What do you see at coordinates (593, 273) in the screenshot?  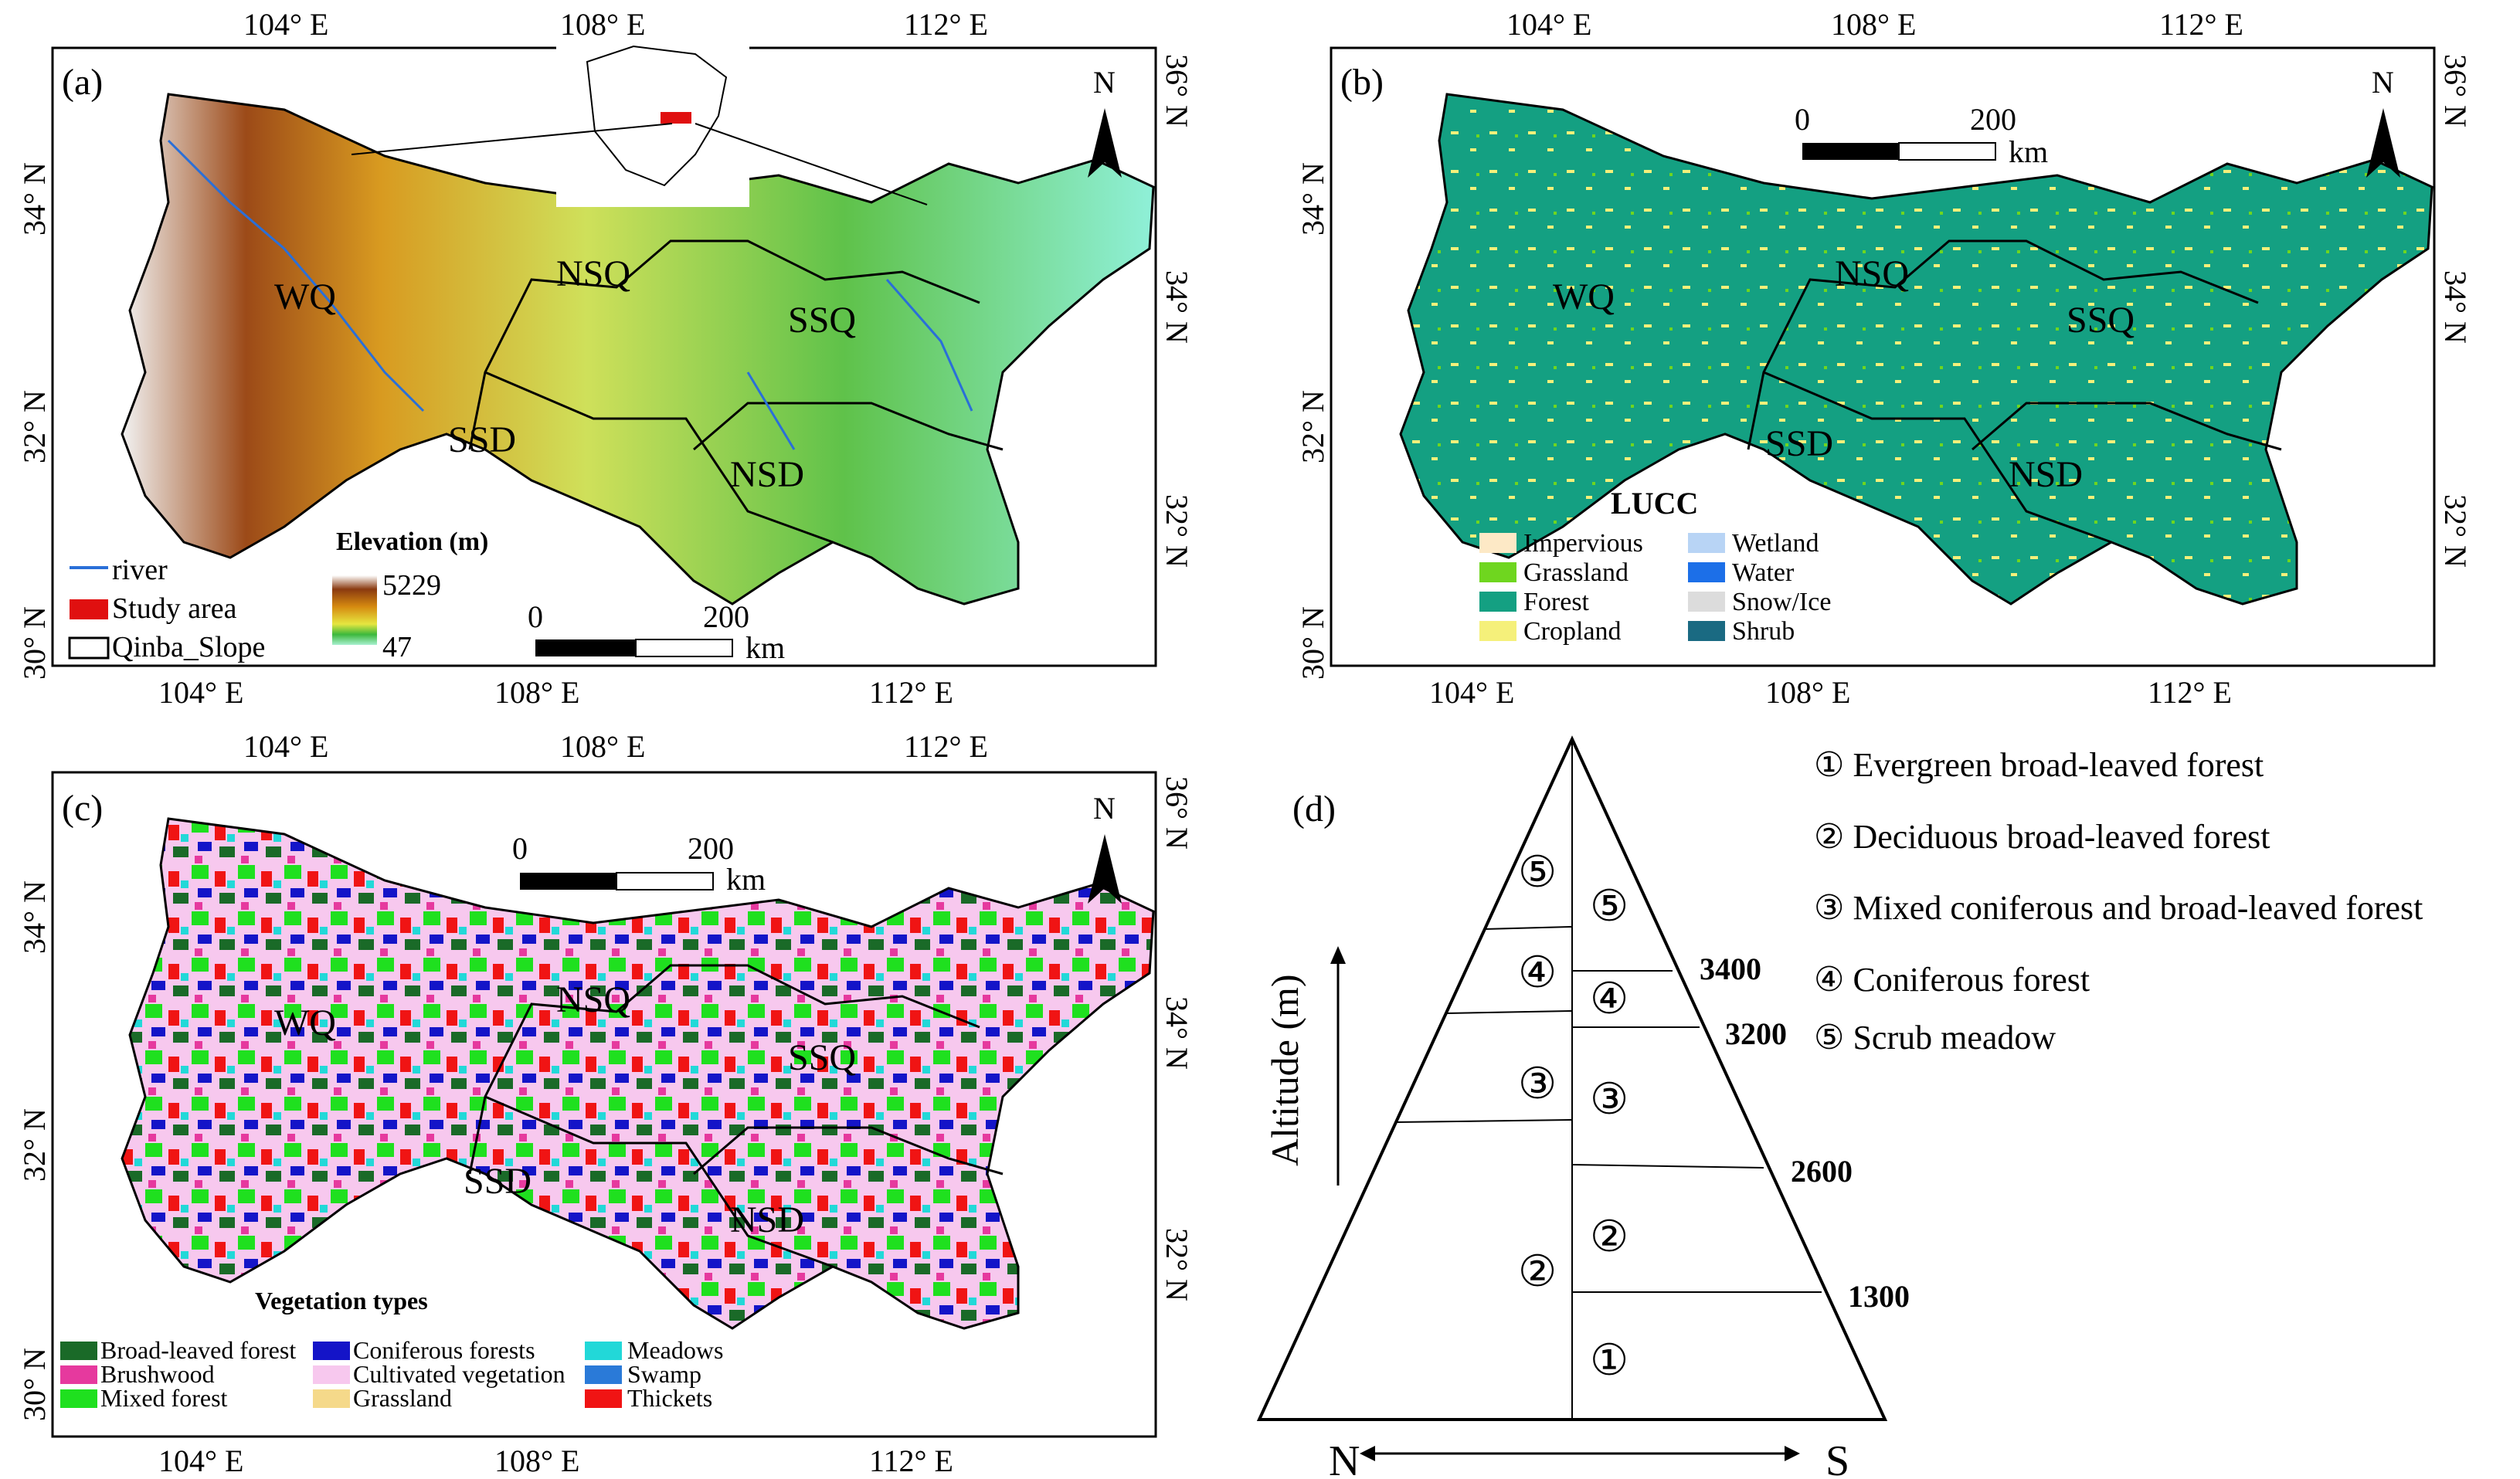 I see `a-region-nsq: NSQ` at bounding box center [593, 273].